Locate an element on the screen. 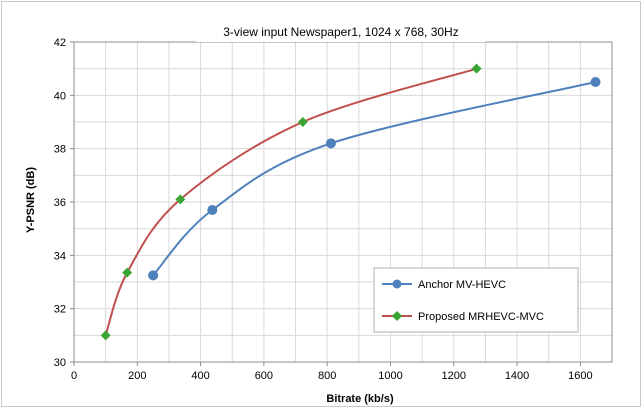  legend-item-proposed: Proposed MRHEVC-MVC is located at coordinates (463, 317).